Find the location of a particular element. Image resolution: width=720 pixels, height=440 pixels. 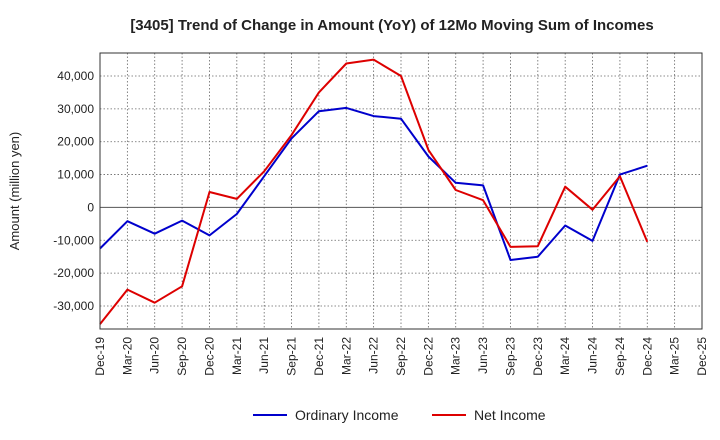

x-tick-label: Dec-21 is located at coordinates (319, 356).